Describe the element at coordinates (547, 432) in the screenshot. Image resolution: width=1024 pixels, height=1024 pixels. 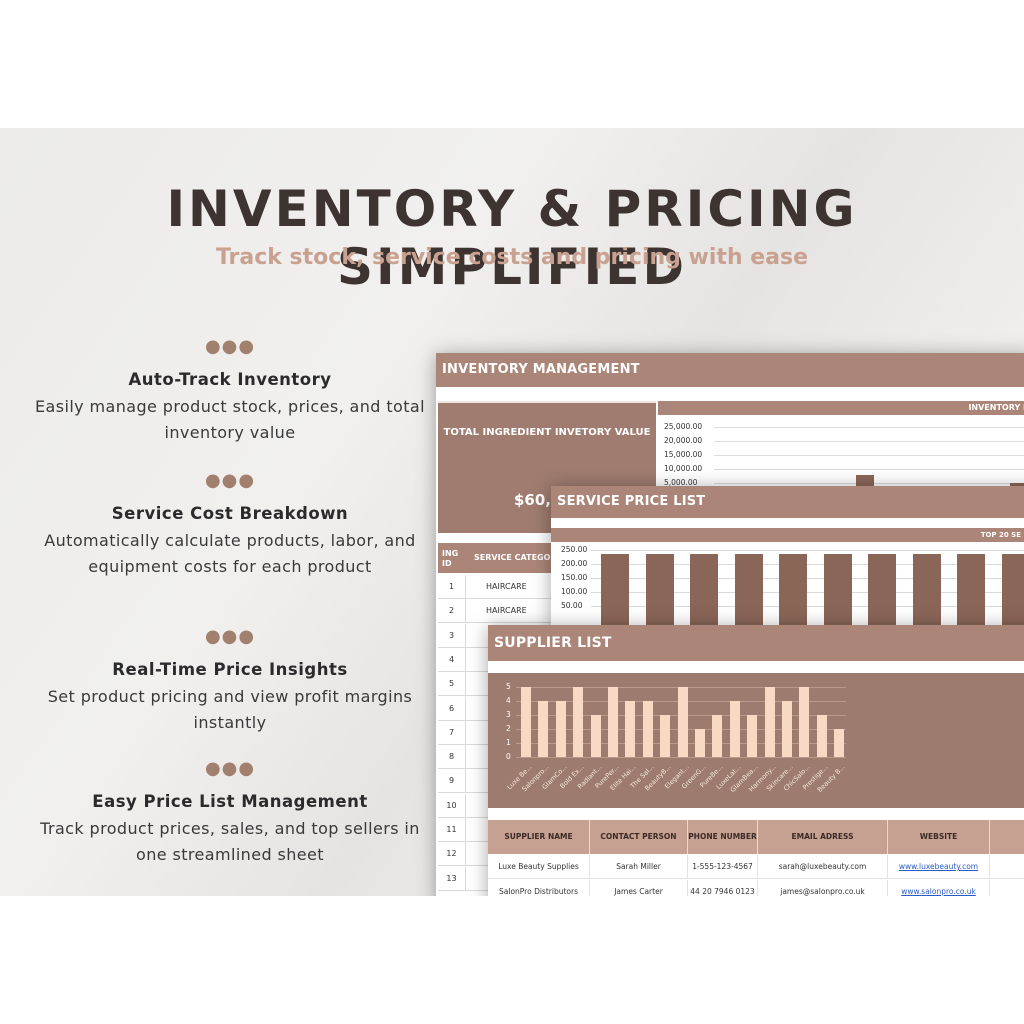
I see `total-value-label: TOTAL INGREDIENT INVETORY VALUE` at that location.